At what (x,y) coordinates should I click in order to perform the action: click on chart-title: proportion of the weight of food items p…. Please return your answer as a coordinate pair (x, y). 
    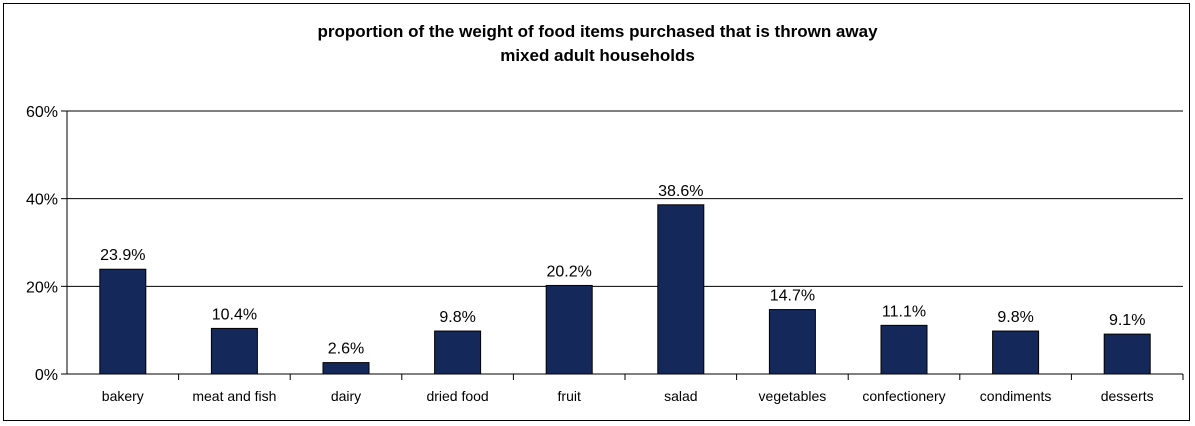
    Looking at the image, I should click on (597, 44).